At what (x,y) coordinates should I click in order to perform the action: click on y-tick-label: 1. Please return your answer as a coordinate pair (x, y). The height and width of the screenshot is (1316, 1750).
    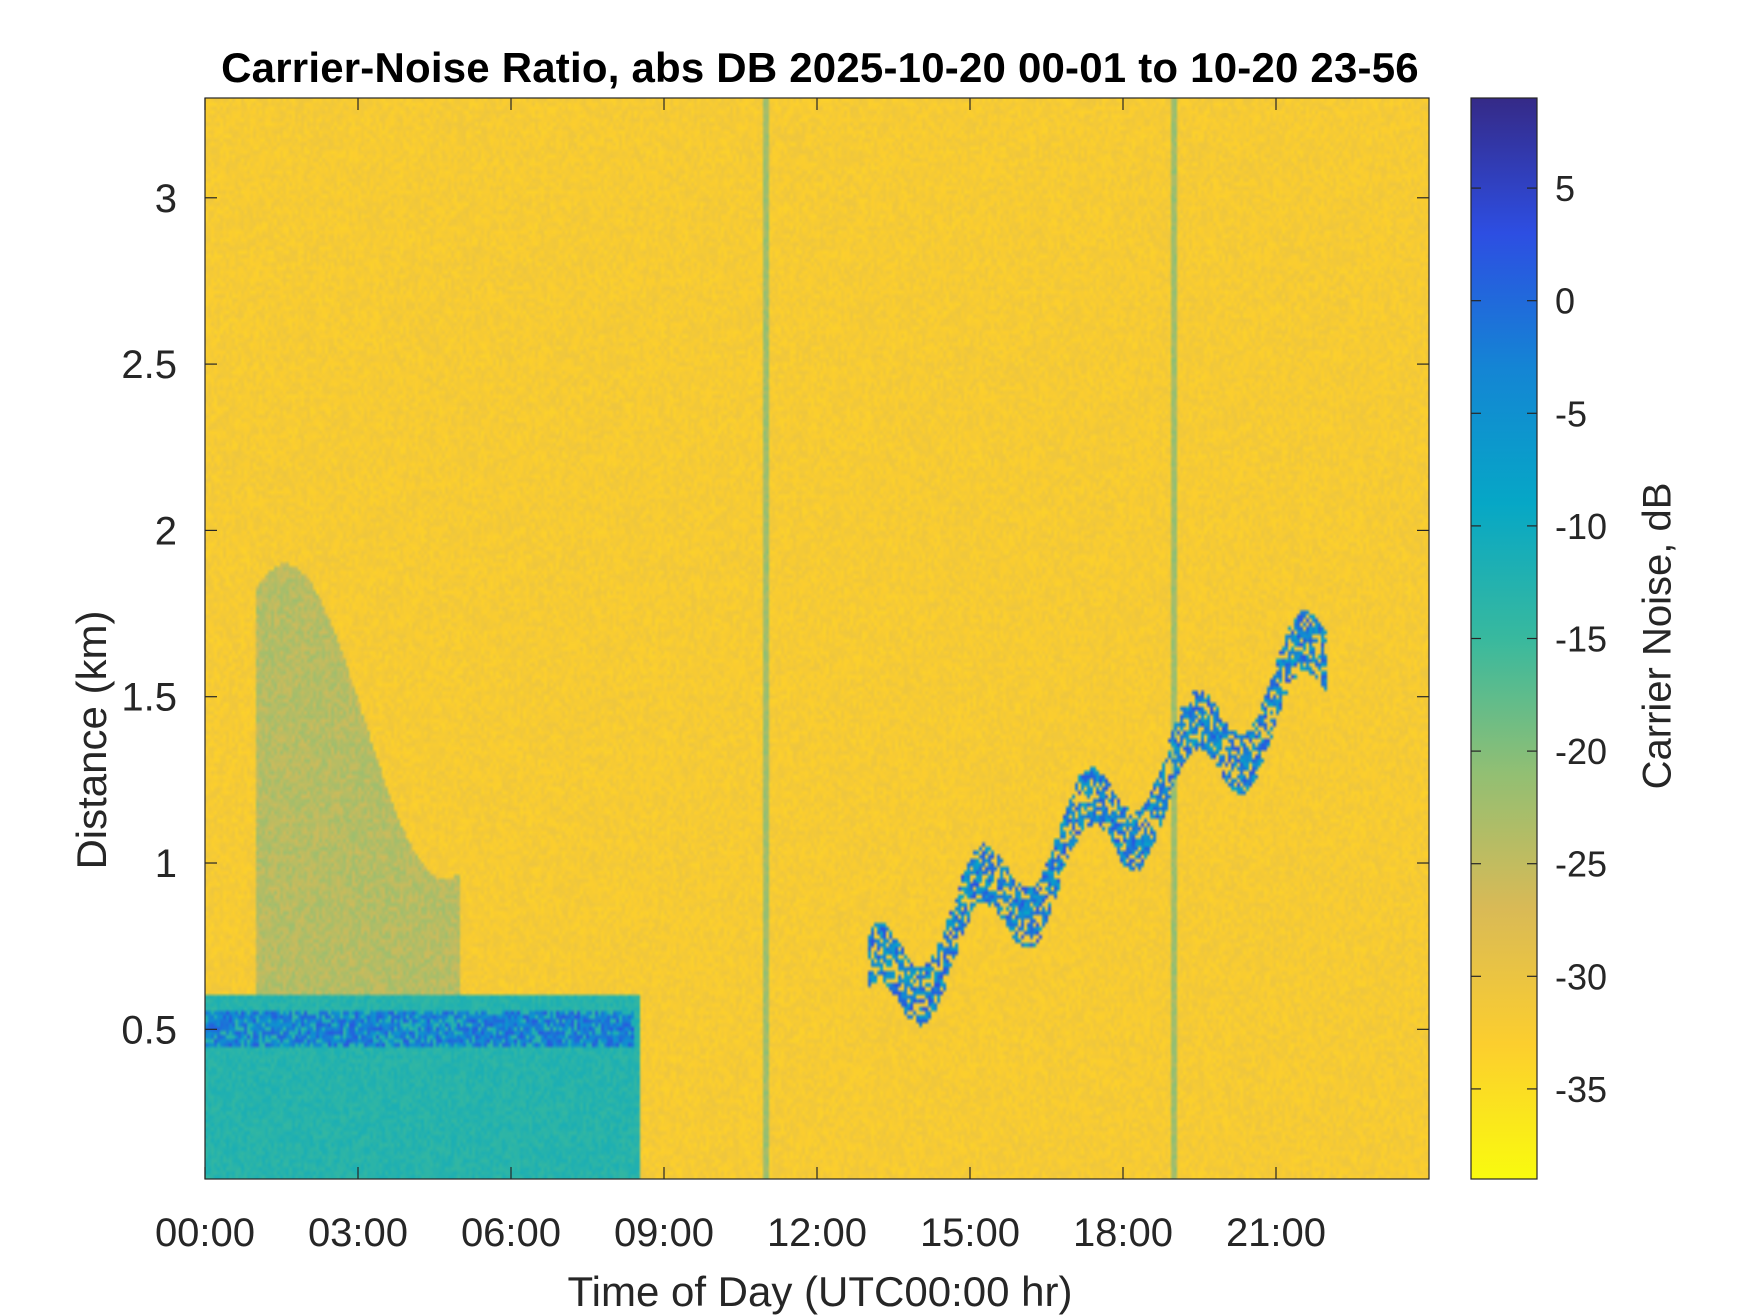
    Looking at the image, I should click on (166, 864).